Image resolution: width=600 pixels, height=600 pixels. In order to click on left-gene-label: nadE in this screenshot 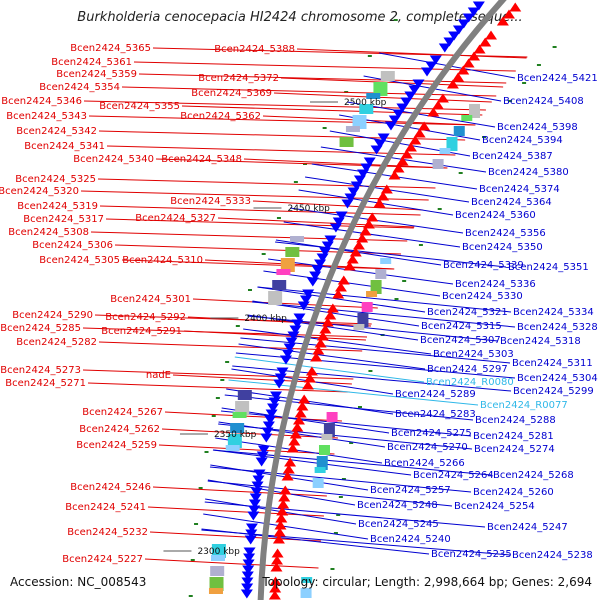, I will do `click(158, 375)`.